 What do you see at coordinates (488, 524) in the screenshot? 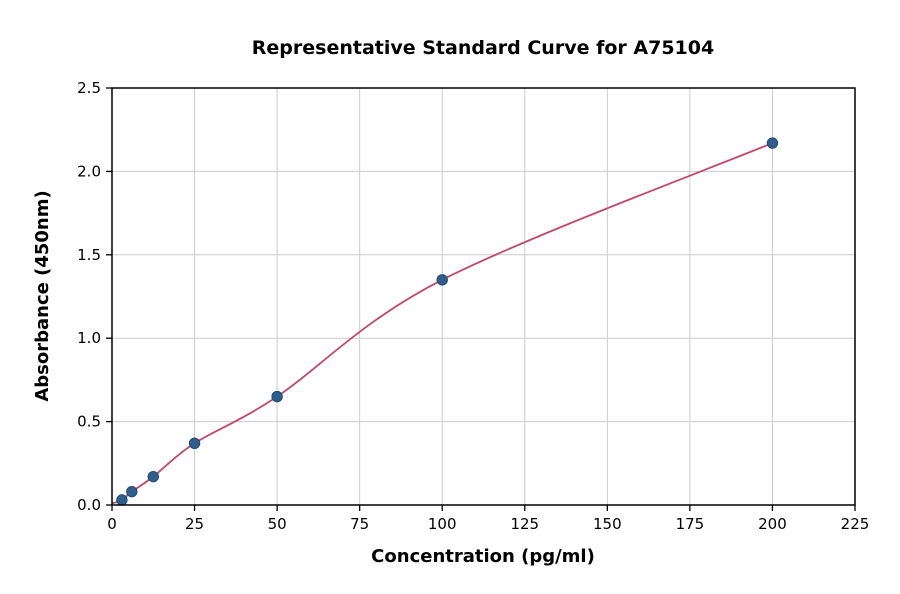
I see `x-tick-labels: 0 25 50 75 100 125 150 175 200 225` at bounding box center [488, 524].